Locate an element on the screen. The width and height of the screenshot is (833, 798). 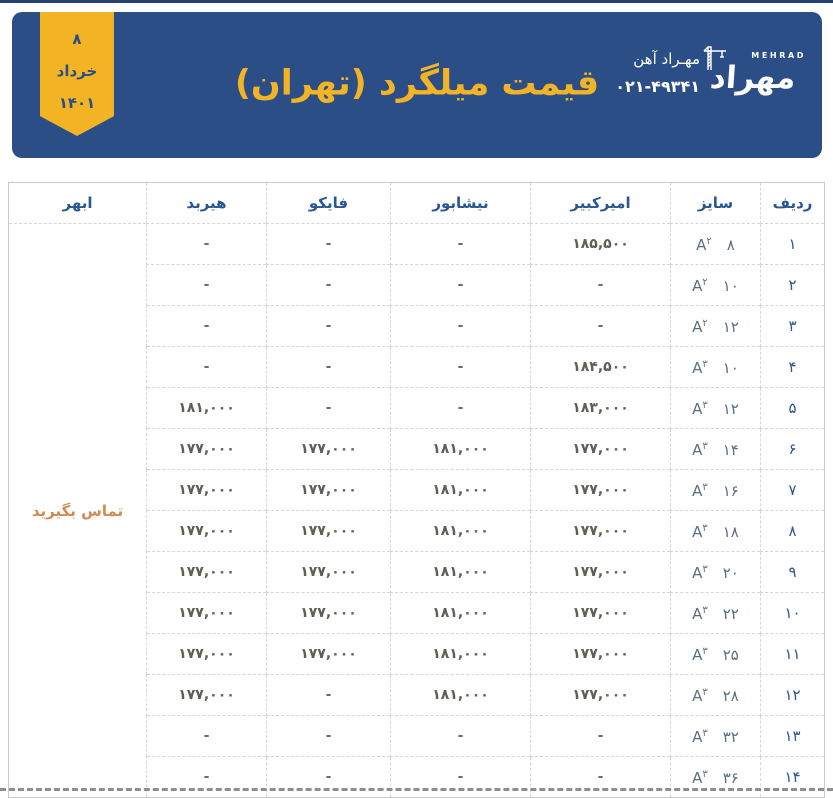
cell-row-number: ۱۰ is located at coordinates (792, 613).